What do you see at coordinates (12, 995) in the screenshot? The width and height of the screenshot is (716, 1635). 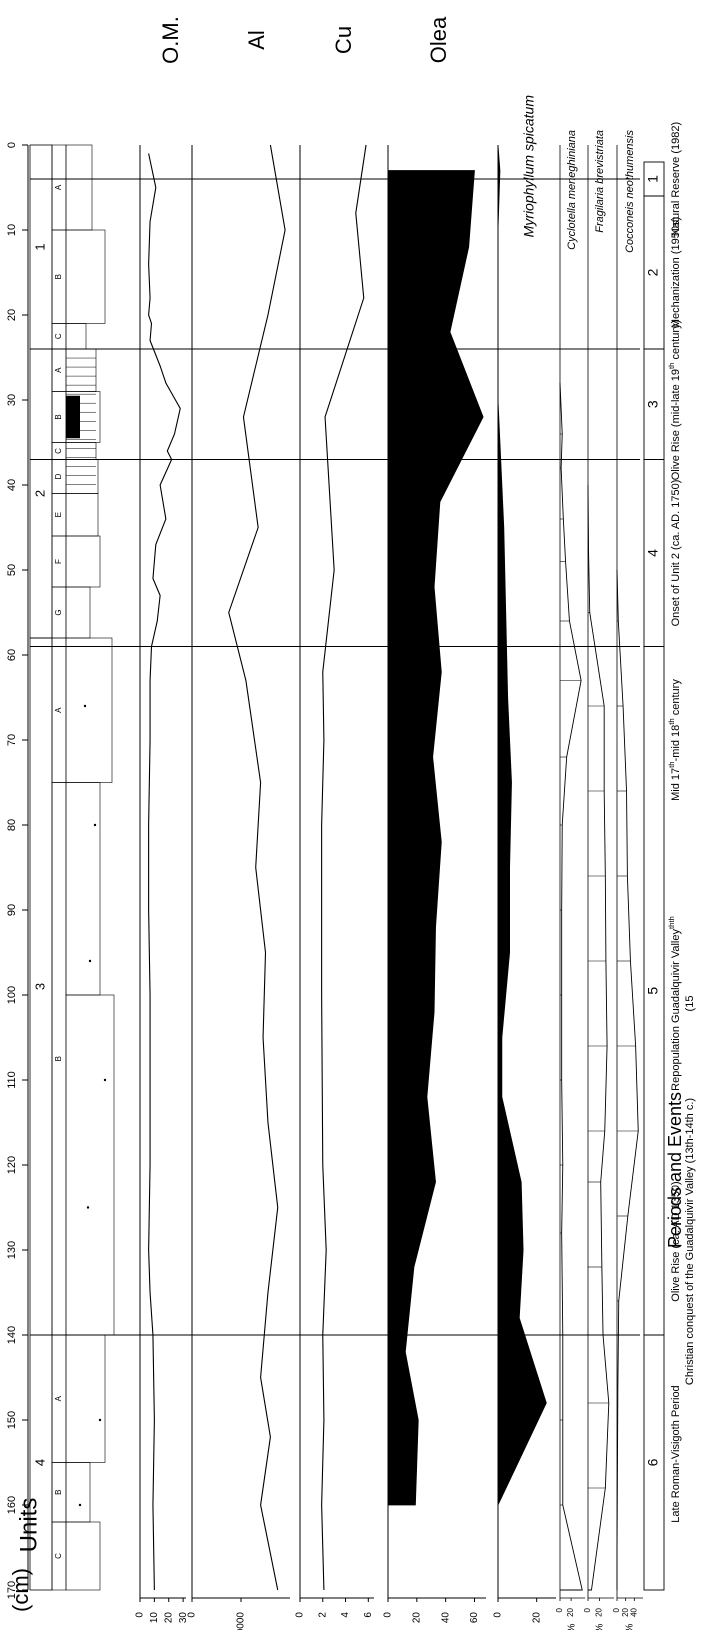 I see `depth-tick-label: 100` at bounding box center [12, 995].